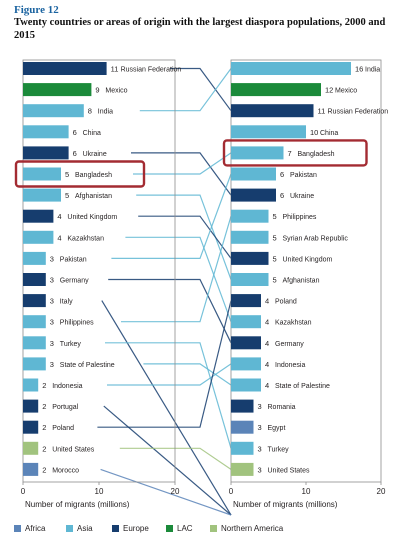 This screenshot has height=545, width=413. I want to click on category-label-2015-syrian-arab-republic: Syrian Arab Republic, so click(316, 238).